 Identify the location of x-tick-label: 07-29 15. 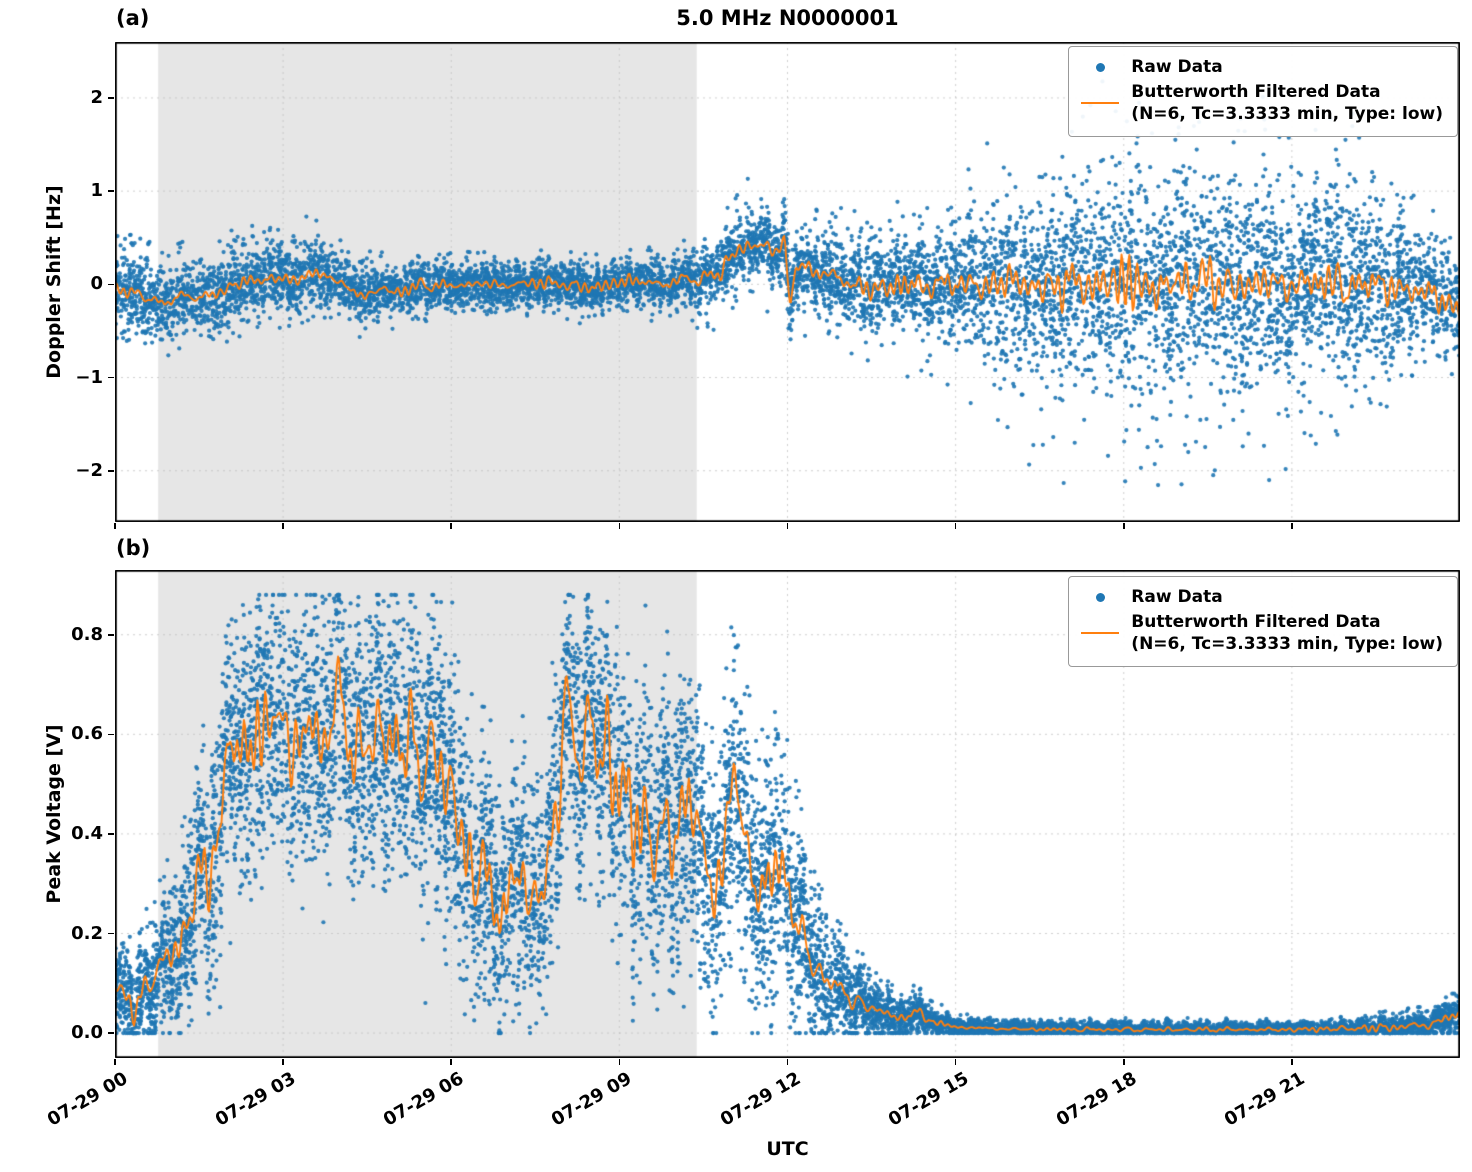
(928, 1099).